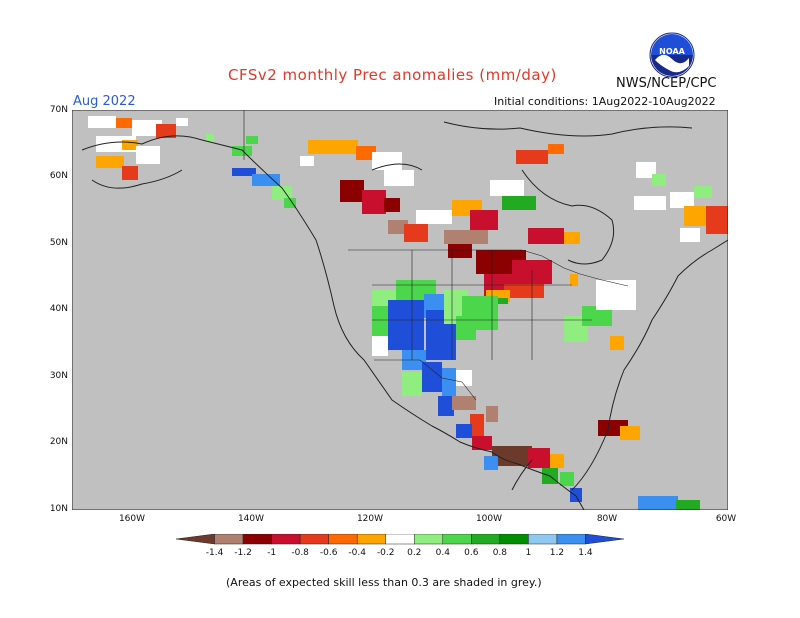 This screenshot has height=618, width=800. I want to click on noaa-logo: NOAA, so click(672, 55).